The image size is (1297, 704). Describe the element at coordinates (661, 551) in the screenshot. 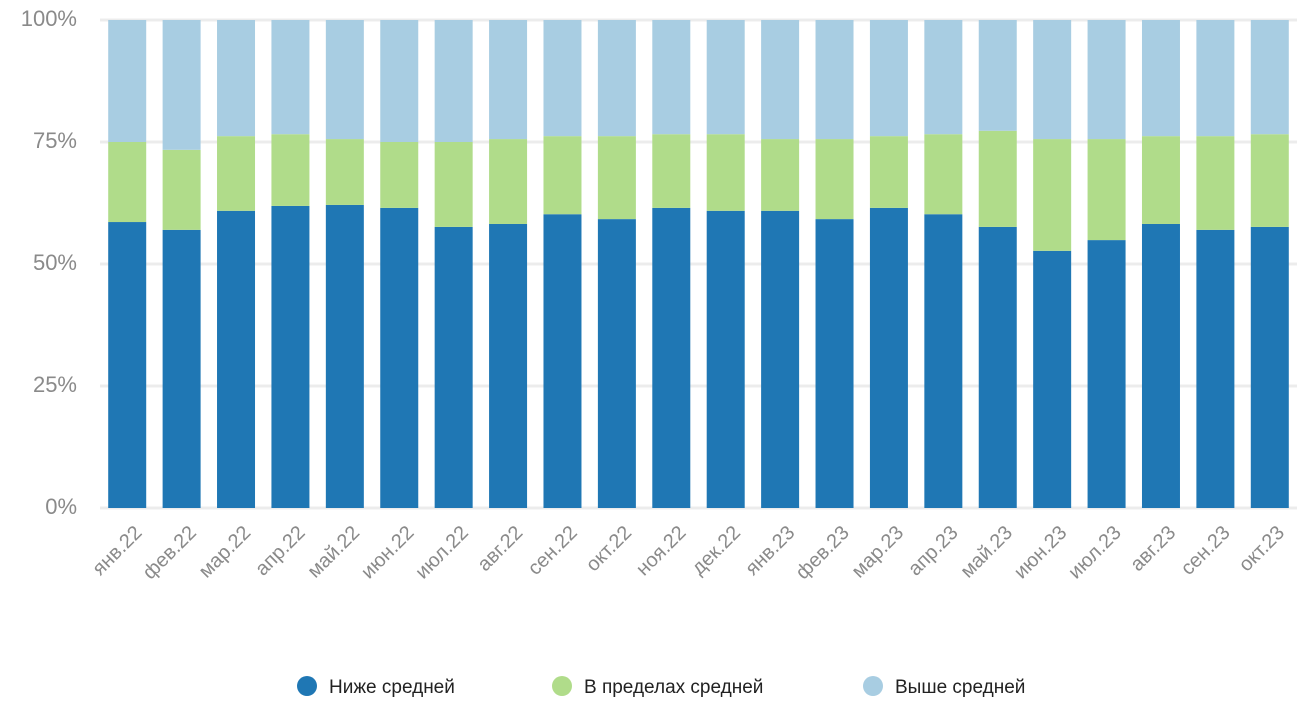

I see `x-tick-label: ноя.22` at that location.